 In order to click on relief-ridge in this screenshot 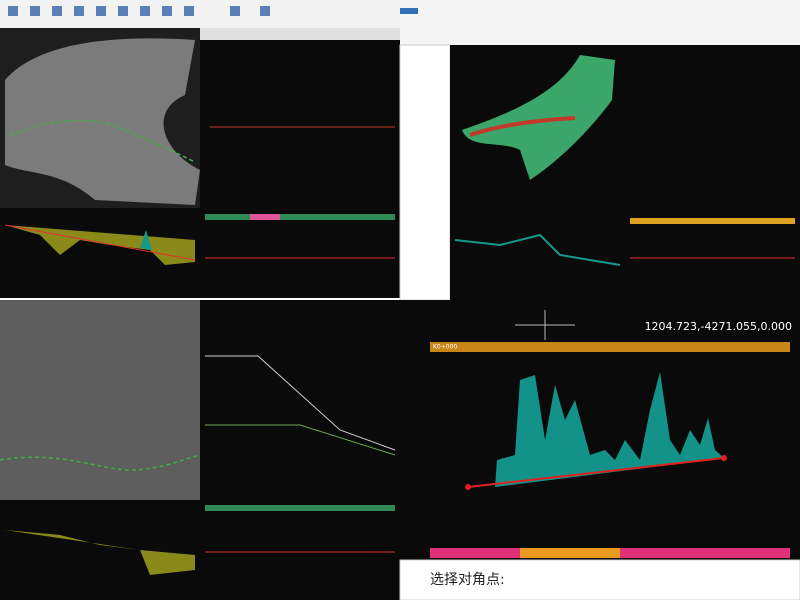, I will do `click(522, 126)`.